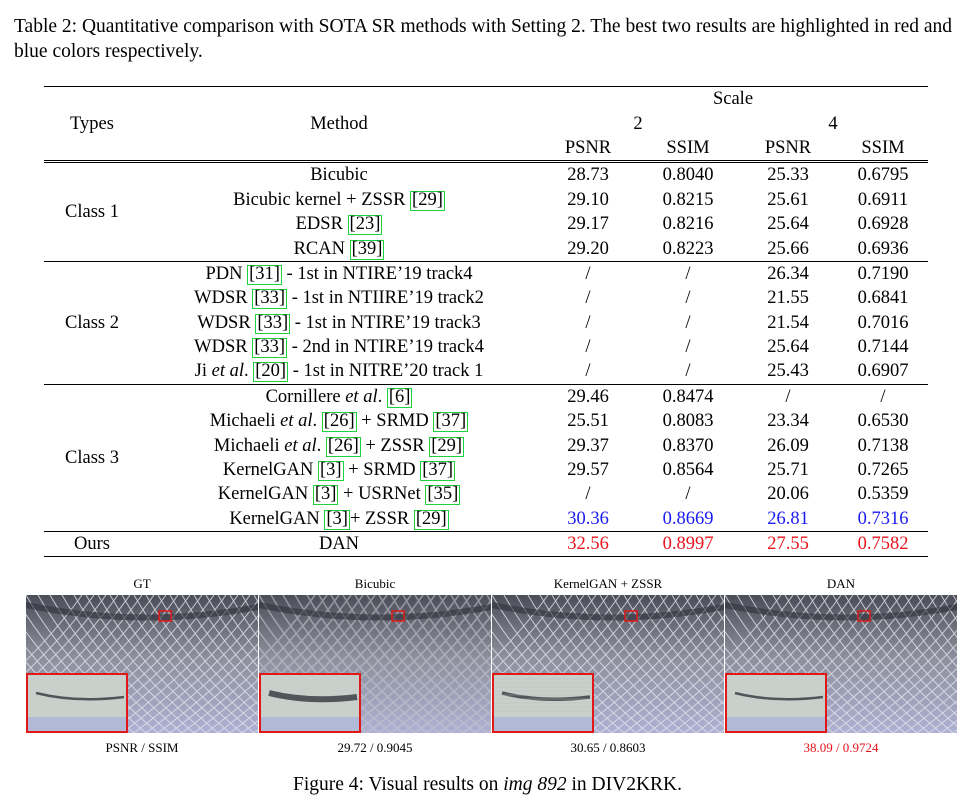 This screenshot has height=812, width=975. I want to click on class-label: Ours, so click(92, 544).